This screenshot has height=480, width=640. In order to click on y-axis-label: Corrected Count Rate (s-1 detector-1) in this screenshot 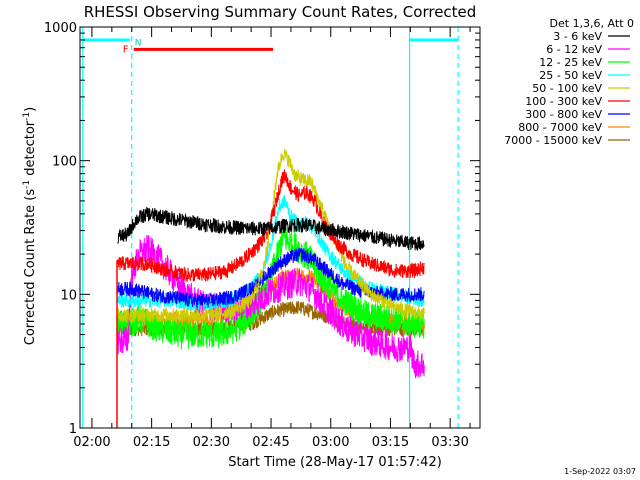, I will do `click(30, 226)`.